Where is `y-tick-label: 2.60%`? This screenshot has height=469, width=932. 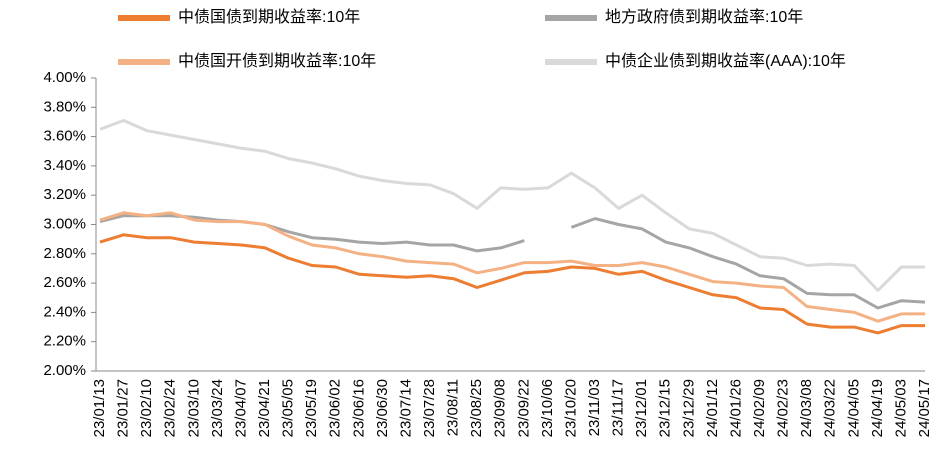
y-tick-label: 2.60% is located at coordinates (64, 282).